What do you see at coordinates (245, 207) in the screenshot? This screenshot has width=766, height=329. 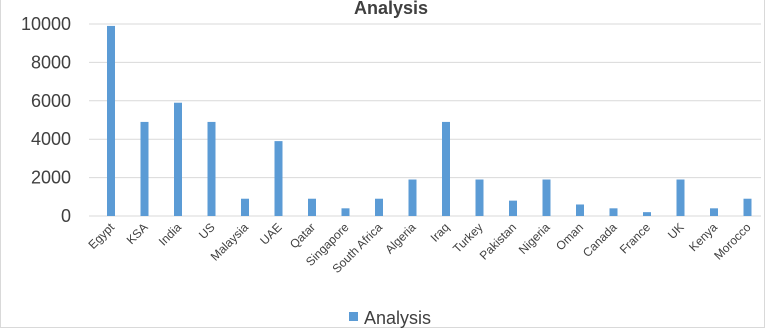 I see `bar-malaysia` at bounding box center [245, 207].